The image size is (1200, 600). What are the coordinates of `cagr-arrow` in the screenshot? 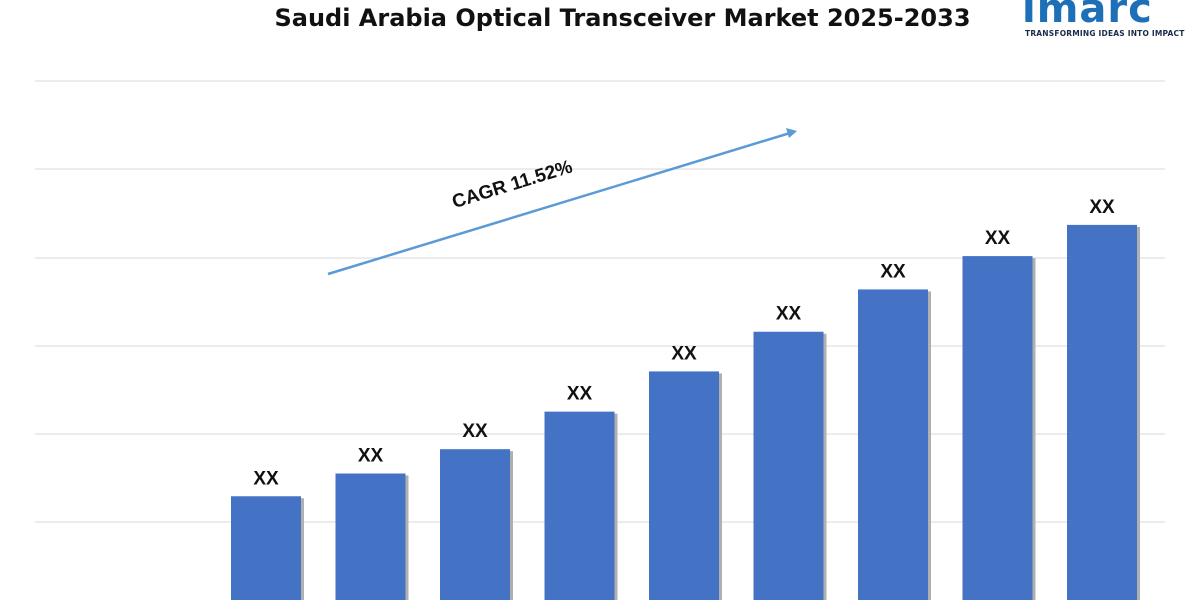 It's located at (559, 203).